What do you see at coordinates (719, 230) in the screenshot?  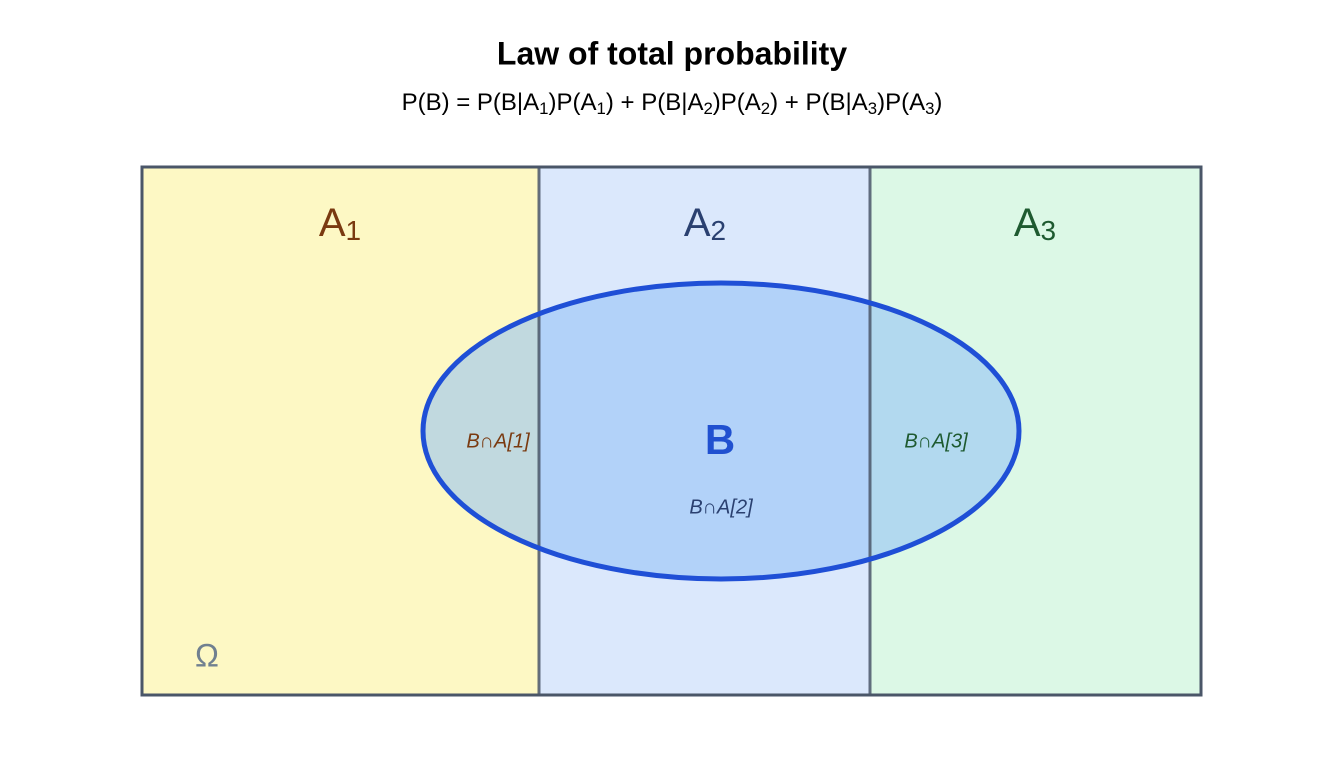 I see `label-sub: 2` at bounding box center [719, 230].